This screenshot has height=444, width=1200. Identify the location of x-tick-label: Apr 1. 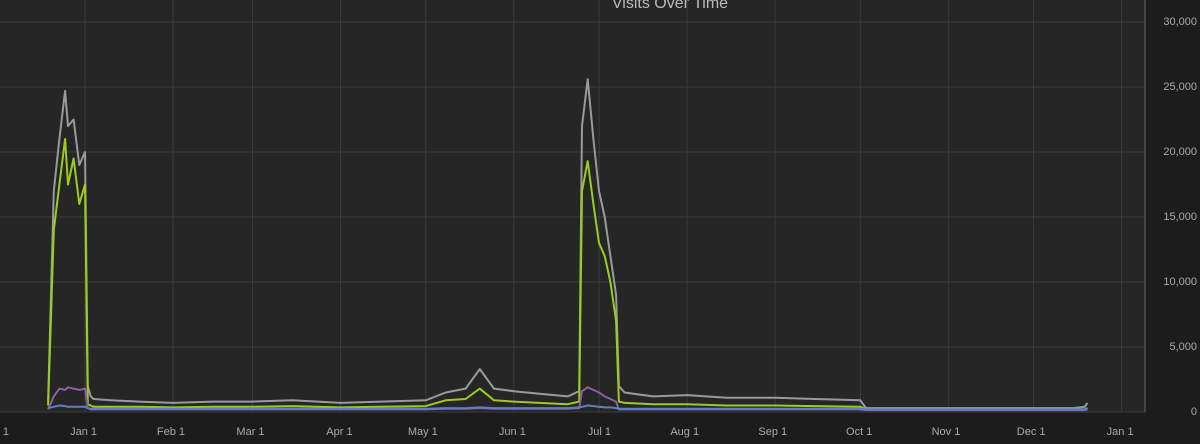
(339, 432).